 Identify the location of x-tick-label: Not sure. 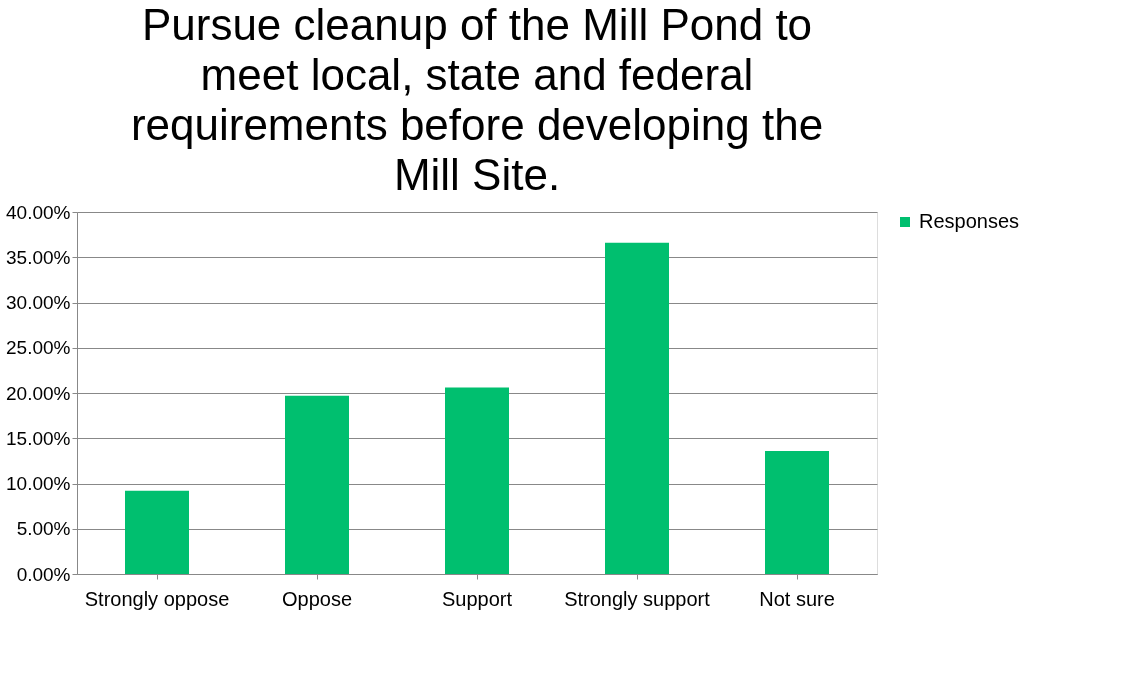
(797, 598).